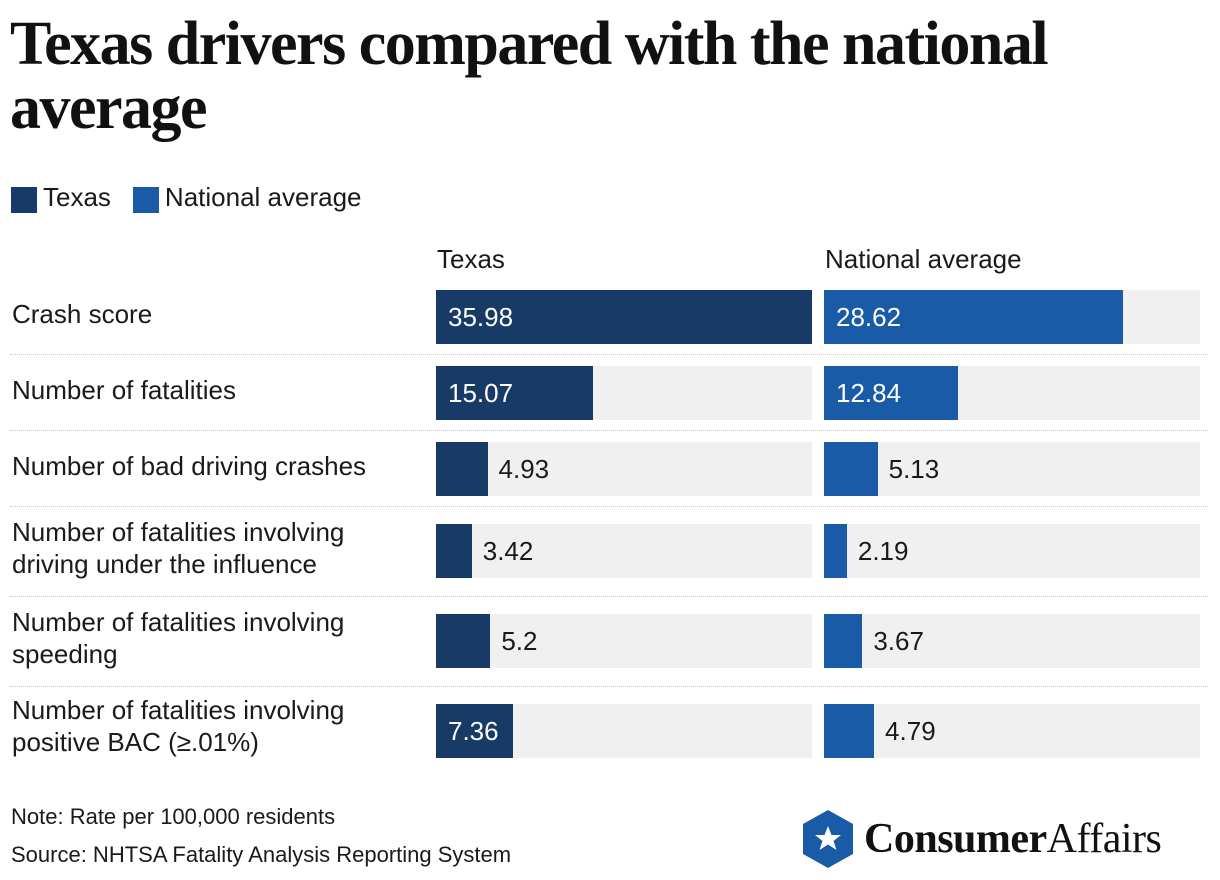  Describe the element at coordinates (1012, 731) in the screenshot. I see `bar-track: 4.79` at that location.